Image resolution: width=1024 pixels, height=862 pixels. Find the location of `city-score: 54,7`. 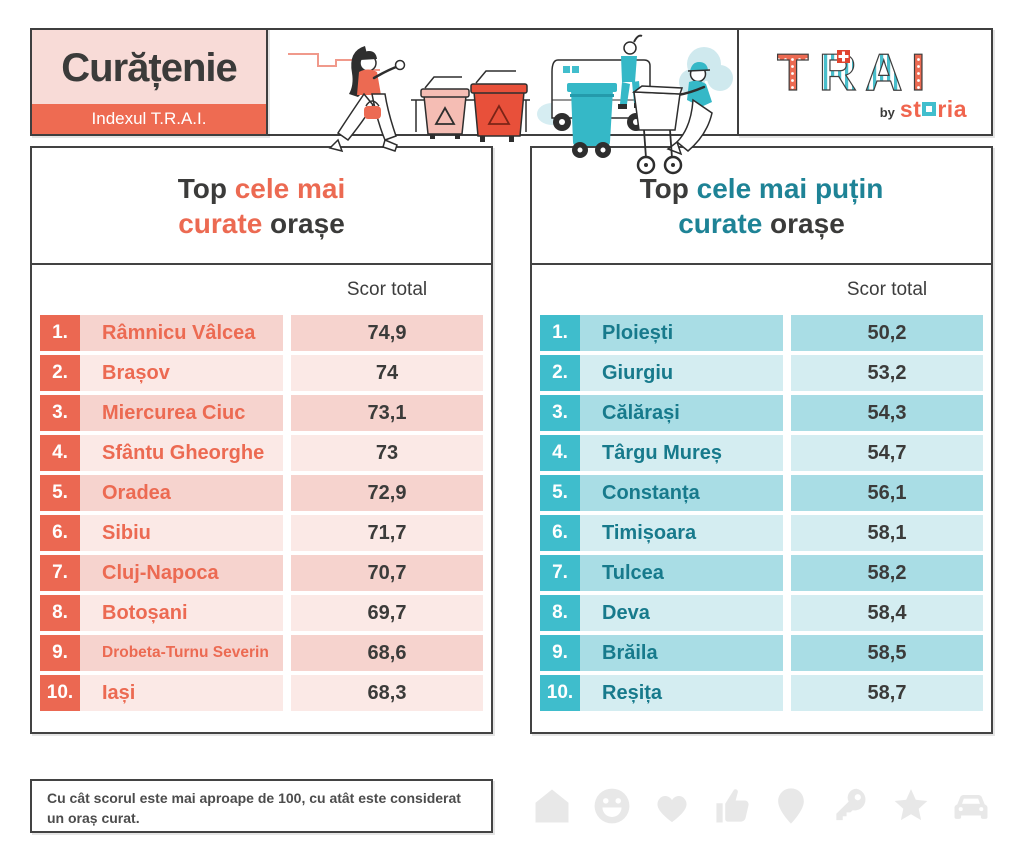

city-score: 54,7 is located at coordinates (887, 453).